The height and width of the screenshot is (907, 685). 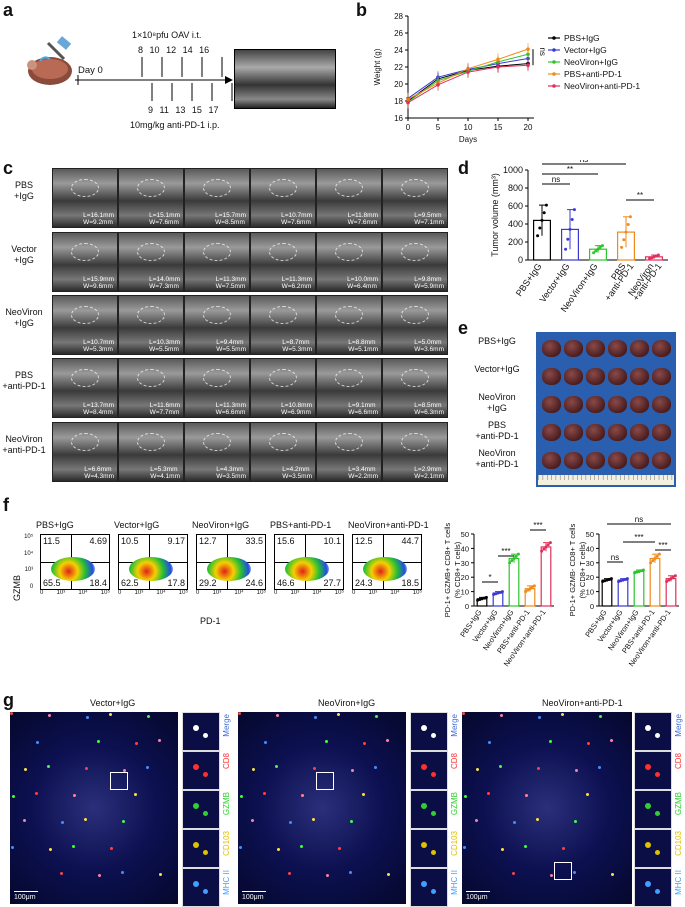 I want to click on measurement-label: L=10.3mm W=5.5mm, so click(x=164, y=346).